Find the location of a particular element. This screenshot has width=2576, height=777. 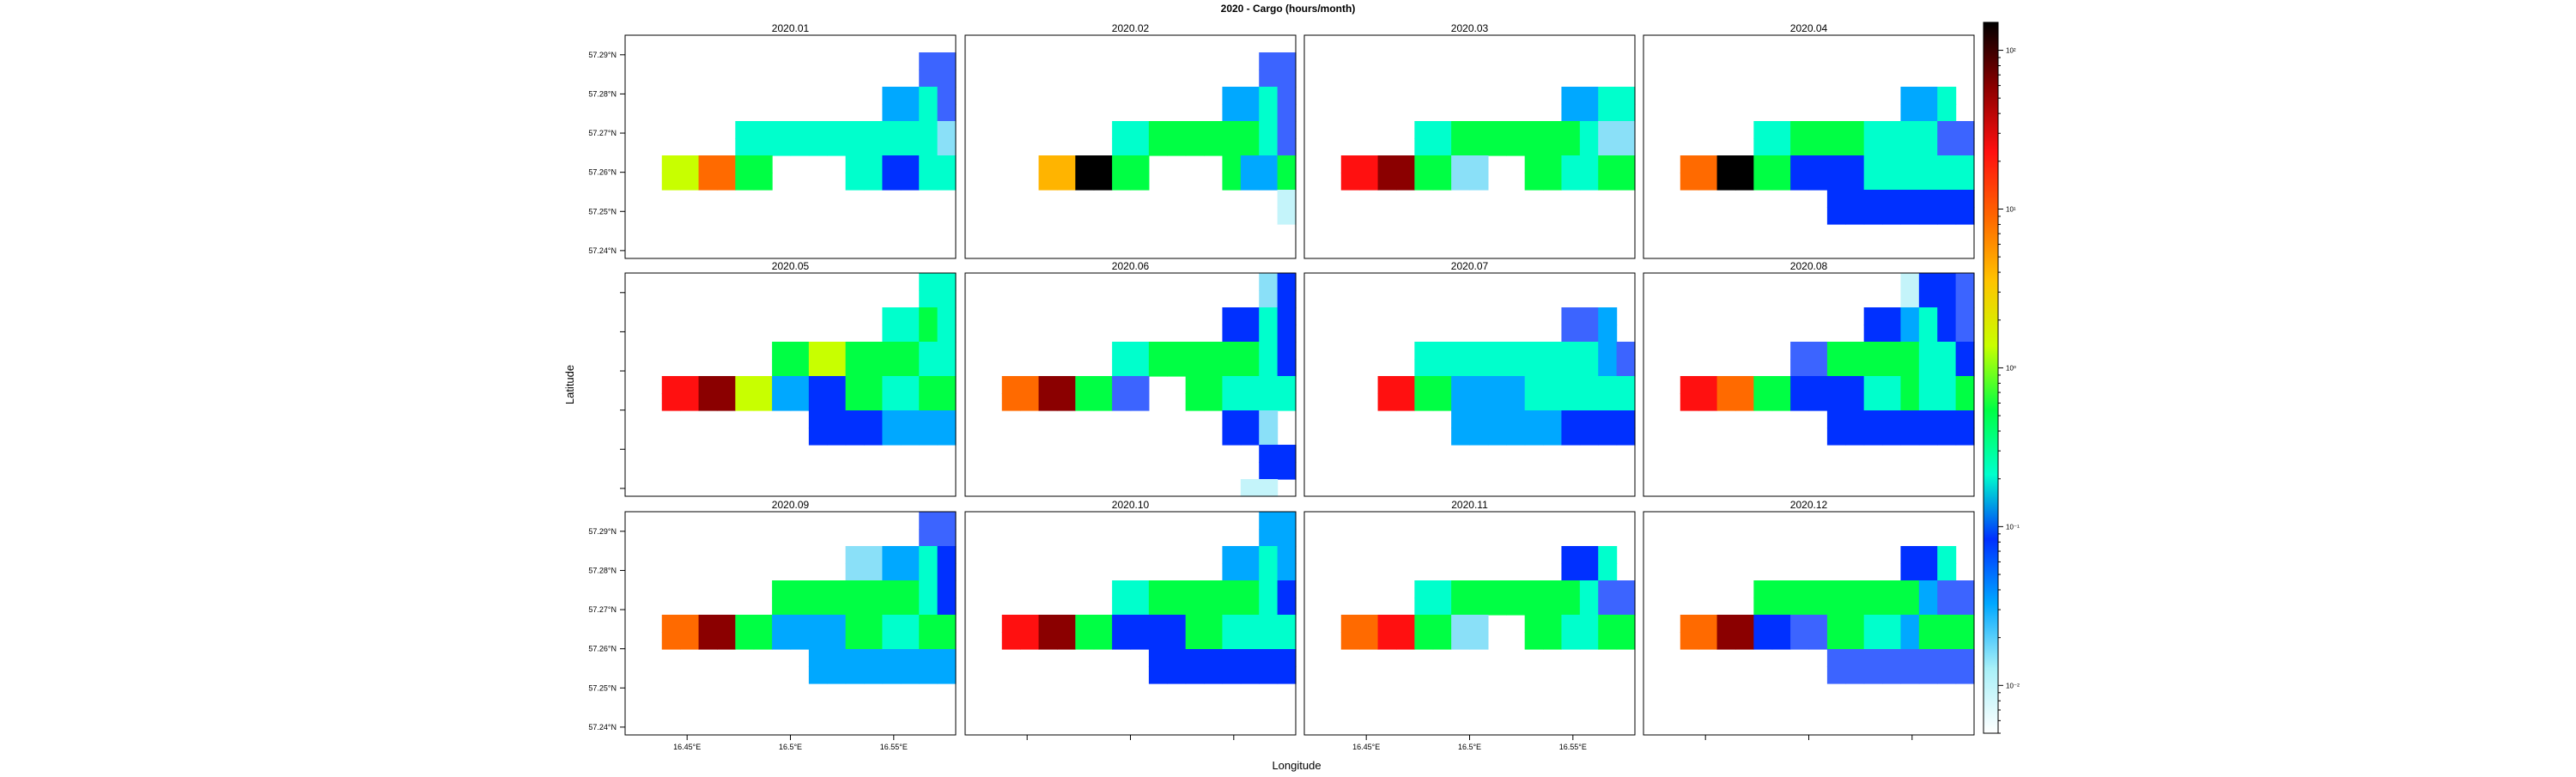

panel-2020.03: 2020.03 is located at coordinates (1470, 140).